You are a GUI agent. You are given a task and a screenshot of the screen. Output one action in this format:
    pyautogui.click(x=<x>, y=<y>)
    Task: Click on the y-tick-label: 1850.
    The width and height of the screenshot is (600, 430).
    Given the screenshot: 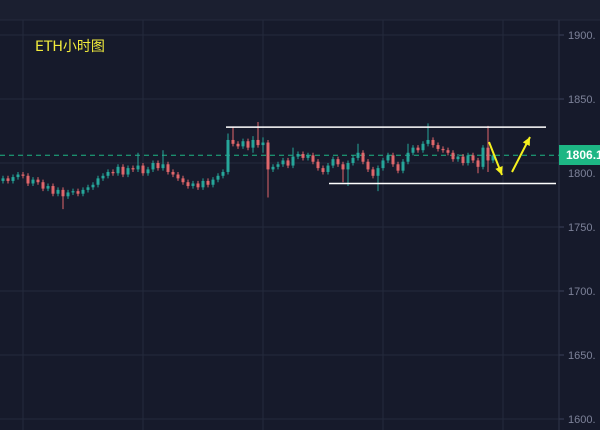 What is the action you would take?
    pyautogui.click(x=582, y=100)
    